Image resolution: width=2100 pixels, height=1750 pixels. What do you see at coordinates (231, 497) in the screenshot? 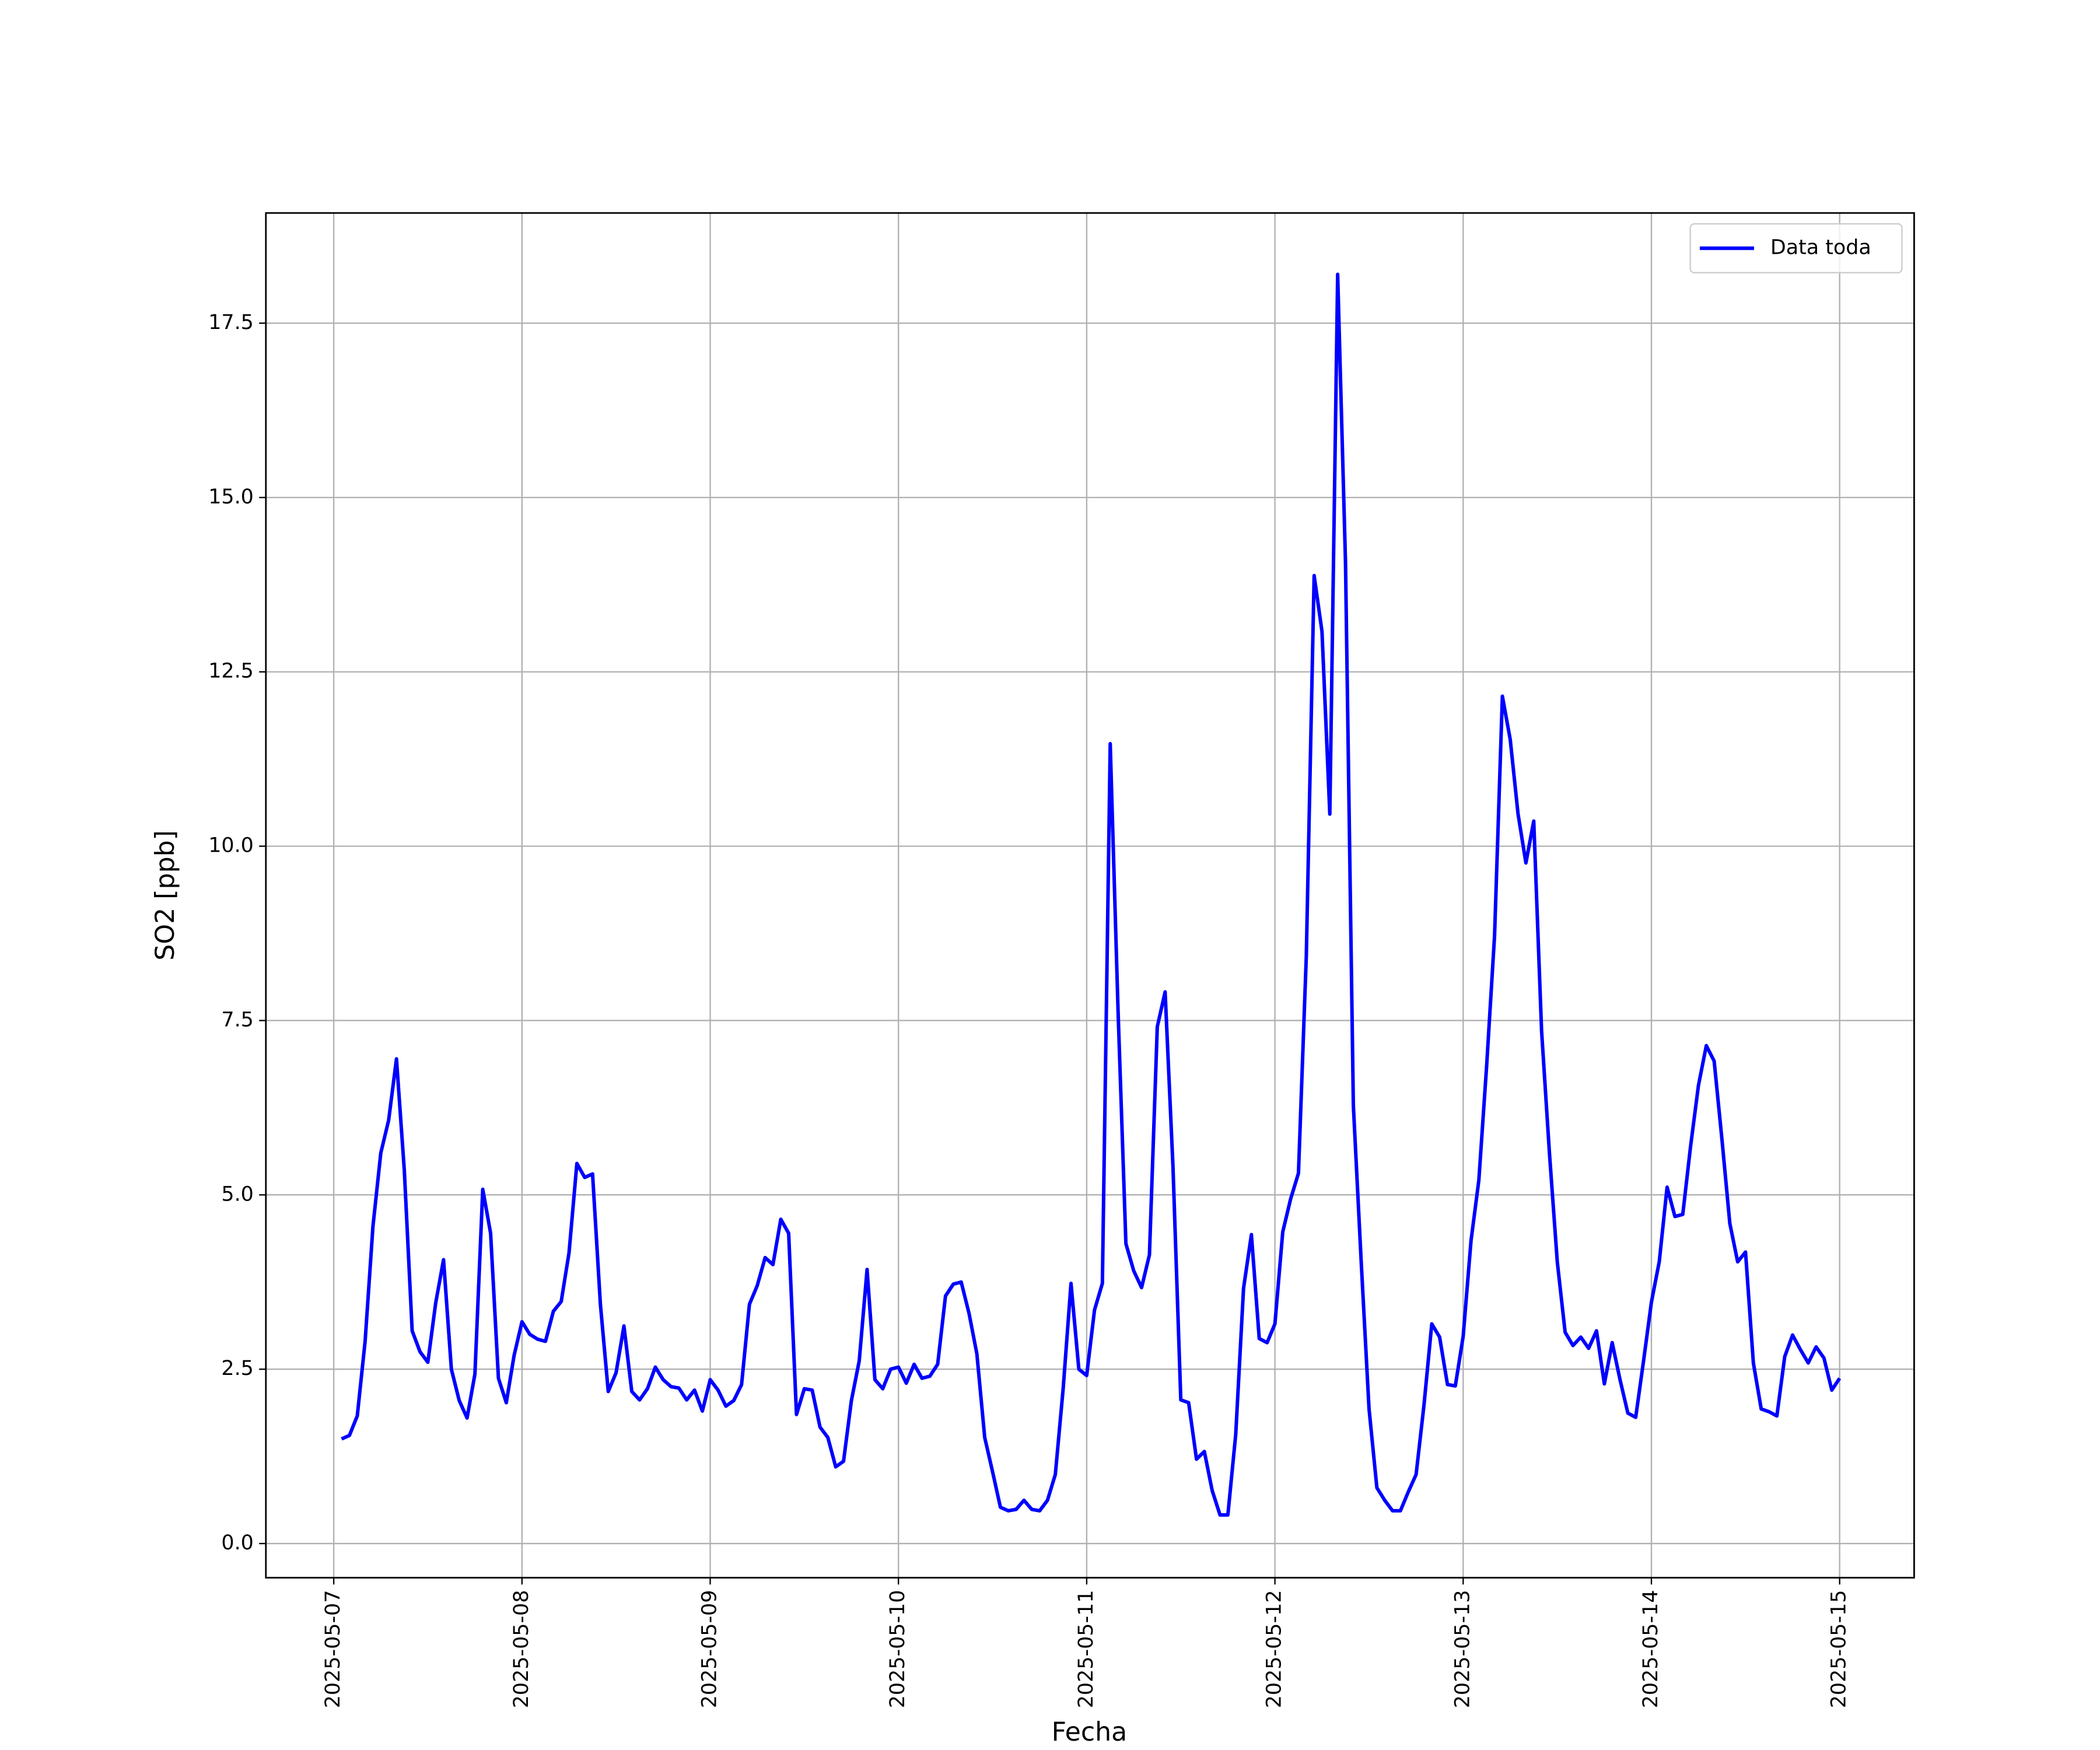
I see `y-tick-label: 15.0` at bounding box center [231, 497].